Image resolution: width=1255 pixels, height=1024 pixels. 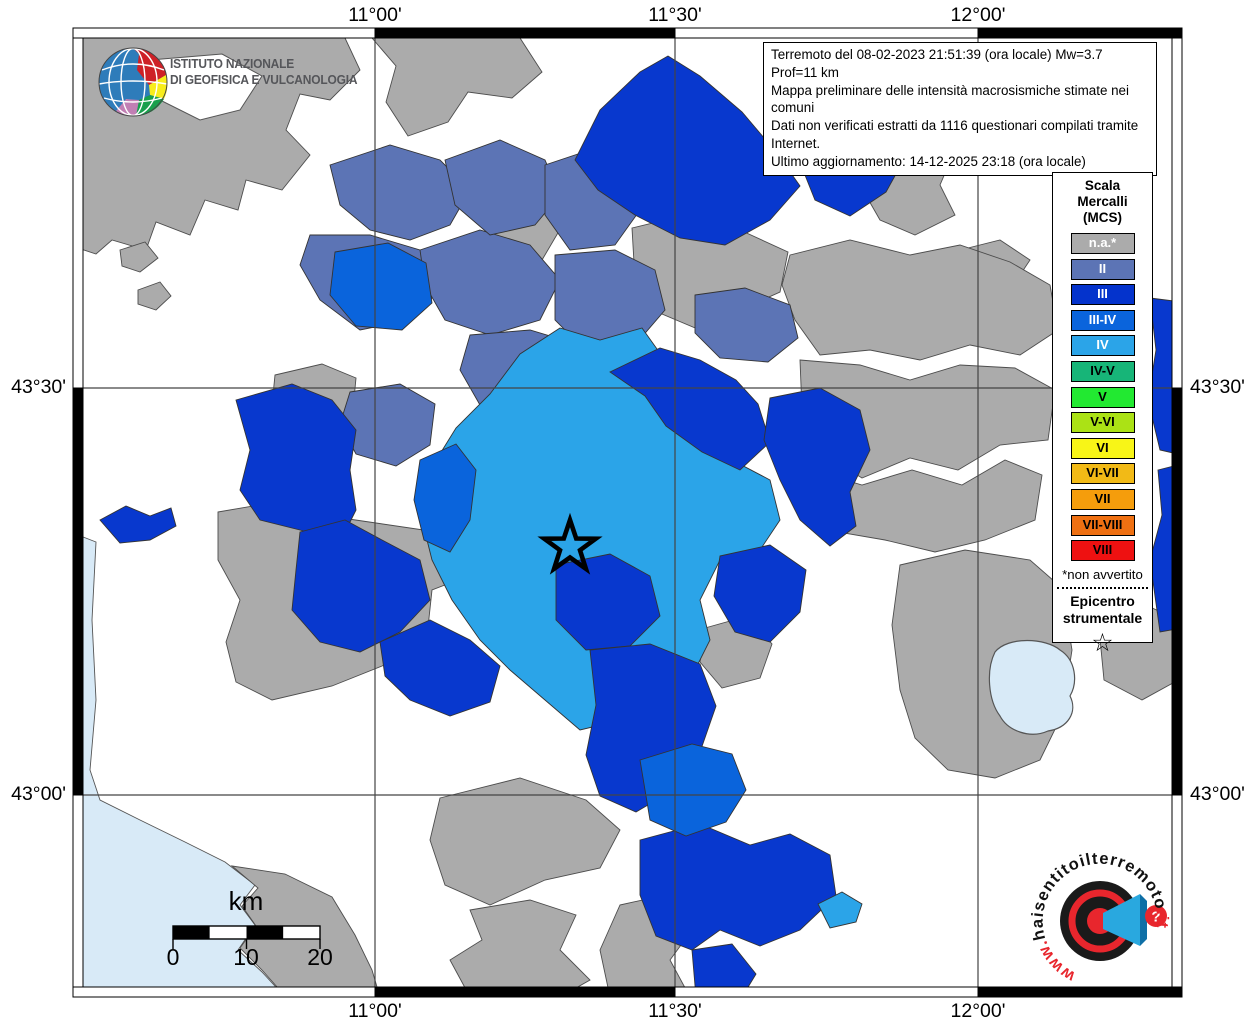 What do you see at coordinates (232, 63) in the screenshot?
I see `ingv-name-line1: ISTITUTO NAZIONALE` at bounding box center [232, 63].